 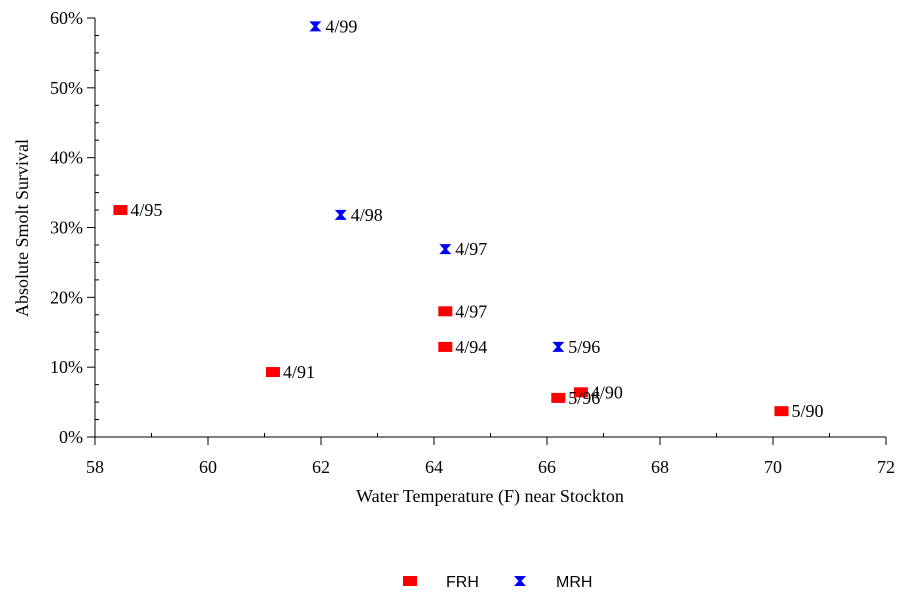 I want to click on frh-legend-label: FRH, so click(x=462, y=582).